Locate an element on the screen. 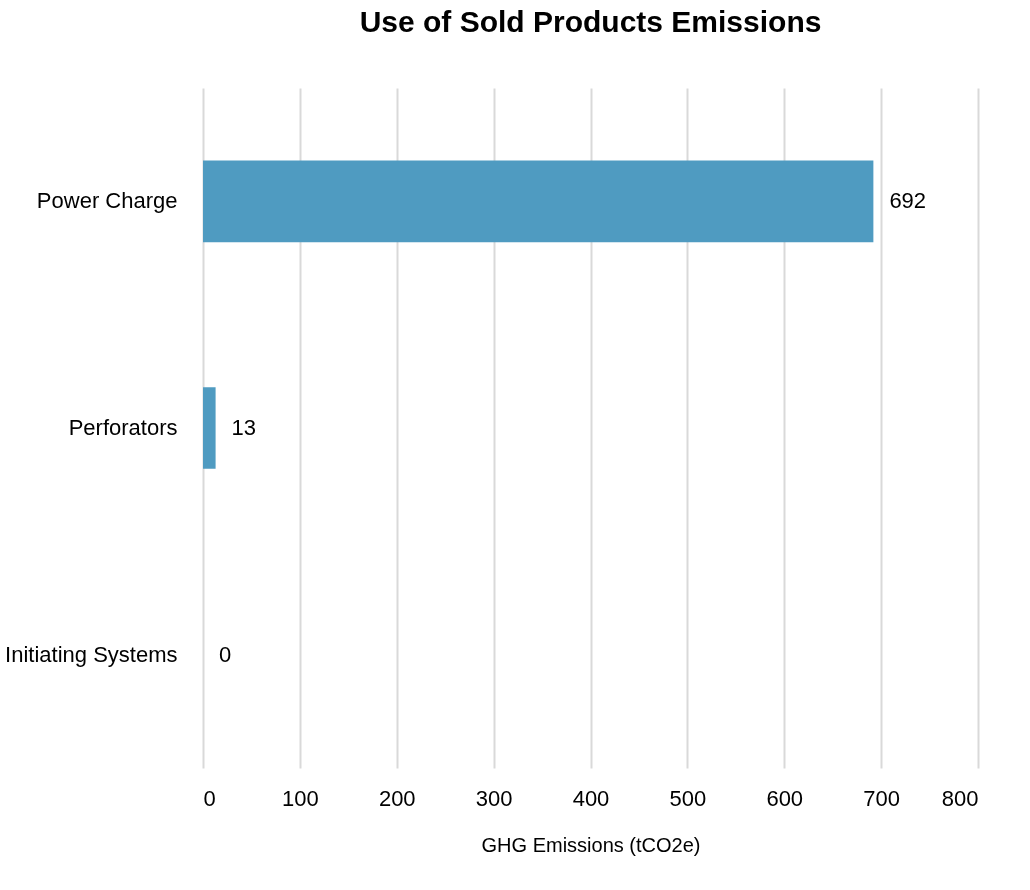 The height and width of the screenshot is (890, 1030). x-tick-label: 0 is located at coordinates (209, 798).